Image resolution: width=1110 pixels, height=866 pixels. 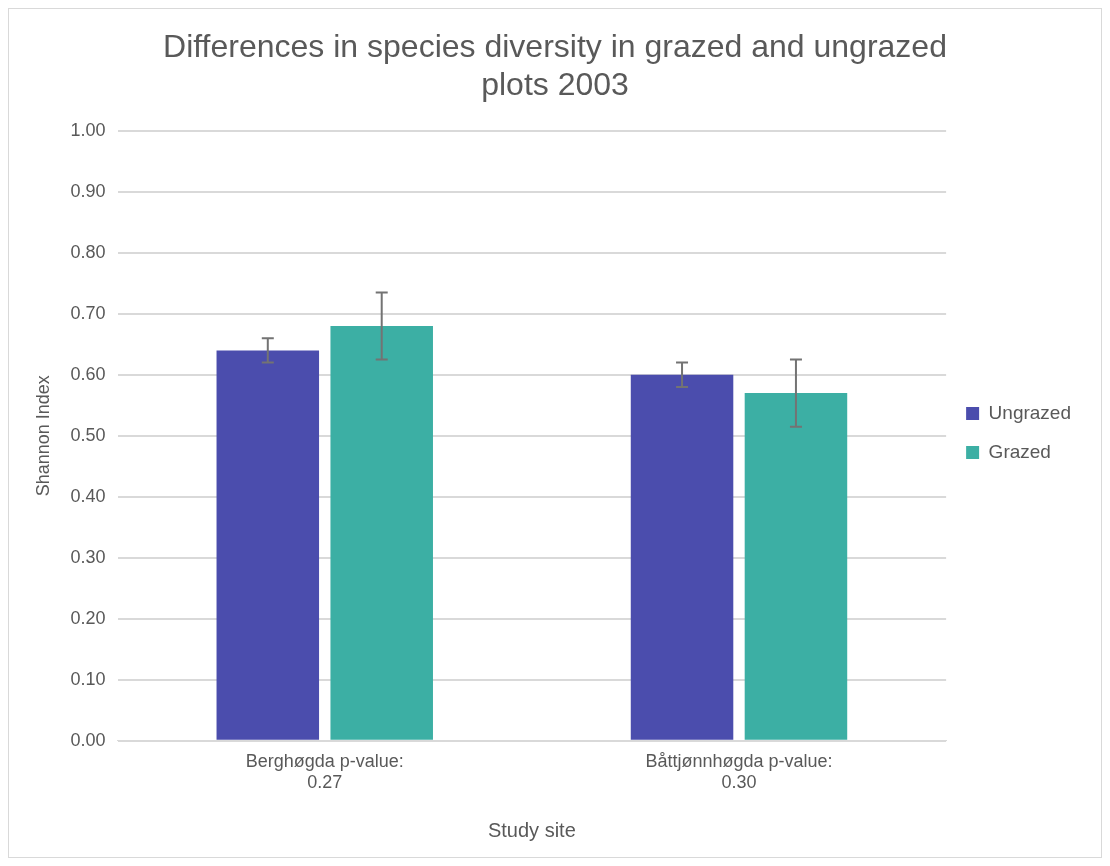 I want to click on y-tick-label: 0.60, so click(x=88, y=373).